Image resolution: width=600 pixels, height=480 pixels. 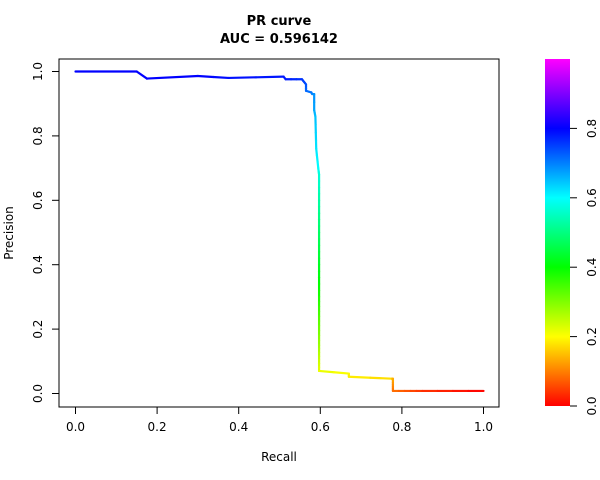 I want to click on y-tick-label: 0.4, so click(x=38, y=264).